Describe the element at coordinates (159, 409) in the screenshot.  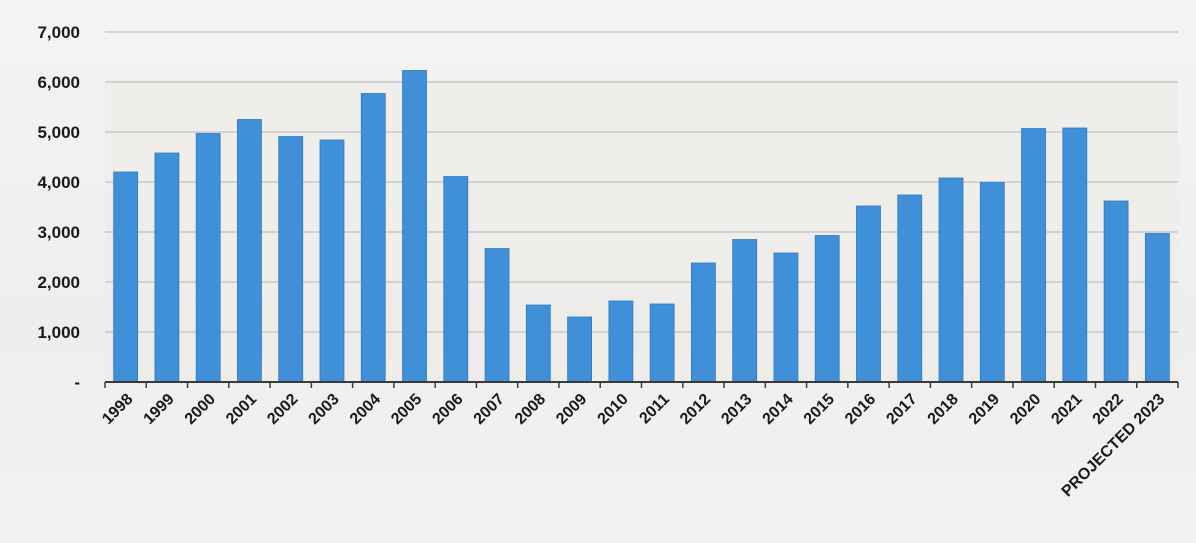
I see `x-tick-label: 1999` at that location.